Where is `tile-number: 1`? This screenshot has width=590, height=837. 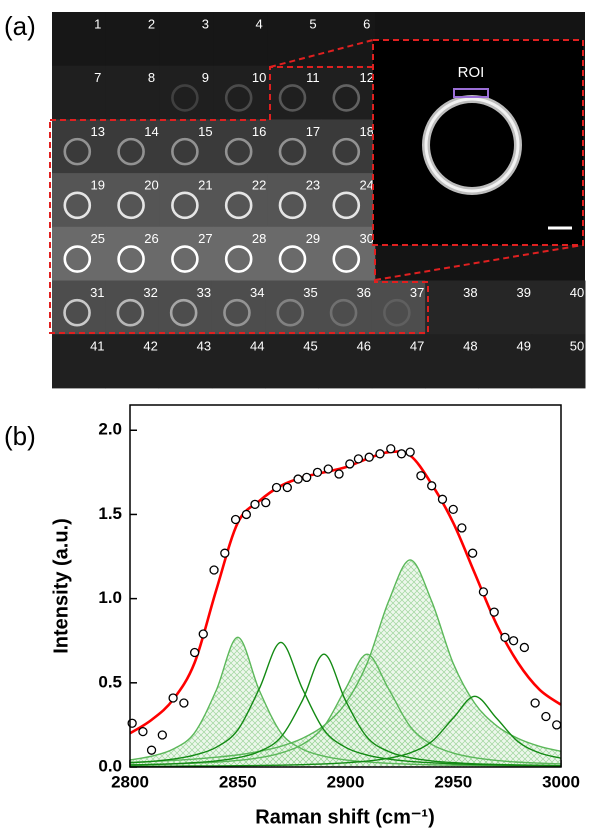 tile-number: 1 is located at coordinates (97, 23).